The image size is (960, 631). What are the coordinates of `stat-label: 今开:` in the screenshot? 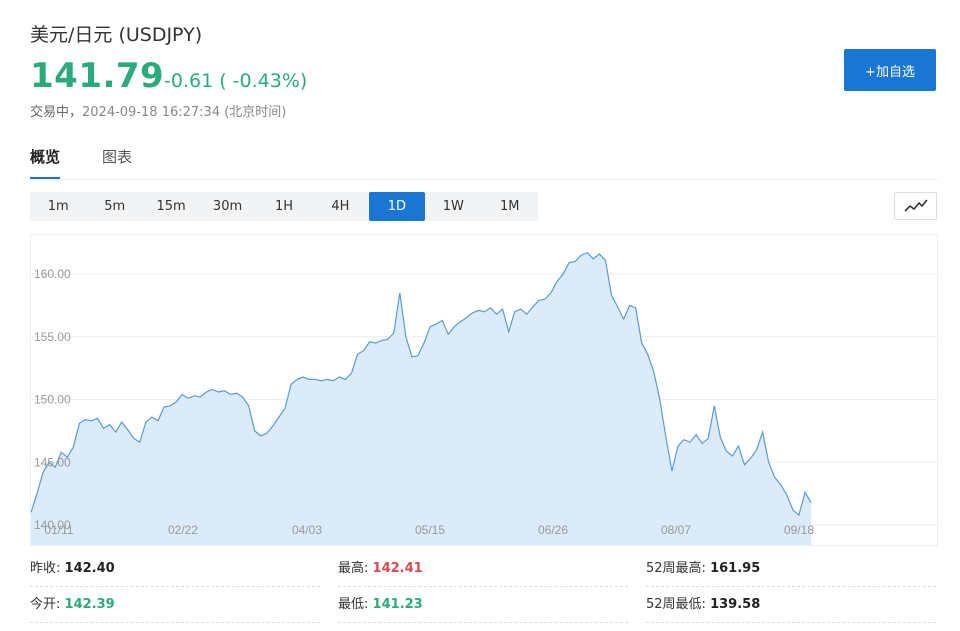 It's located at (45, 604).